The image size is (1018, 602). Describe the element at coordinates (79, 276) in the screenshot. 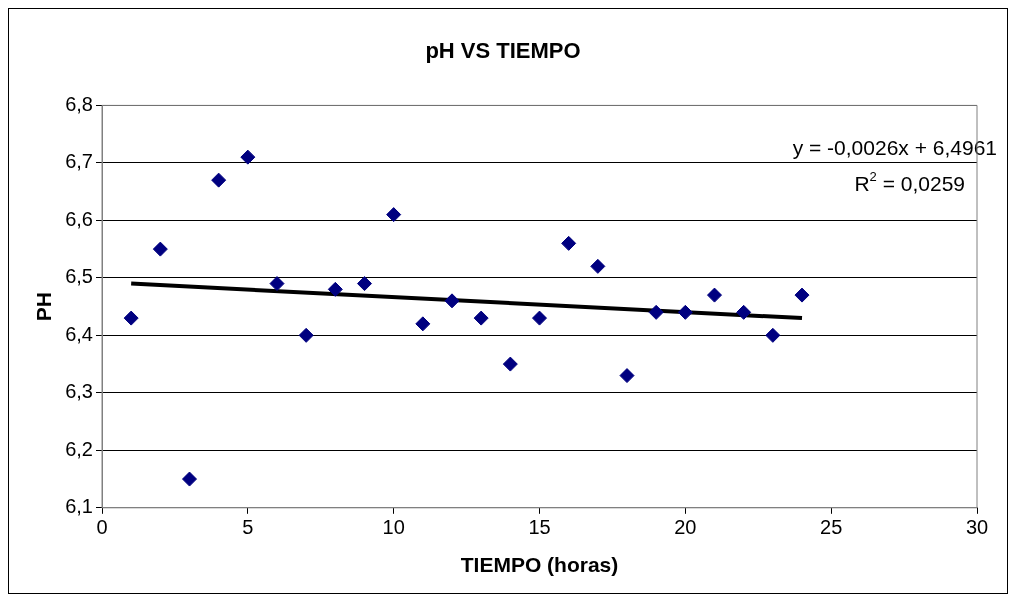

I see `y-tick-label: 6,5` at that location.